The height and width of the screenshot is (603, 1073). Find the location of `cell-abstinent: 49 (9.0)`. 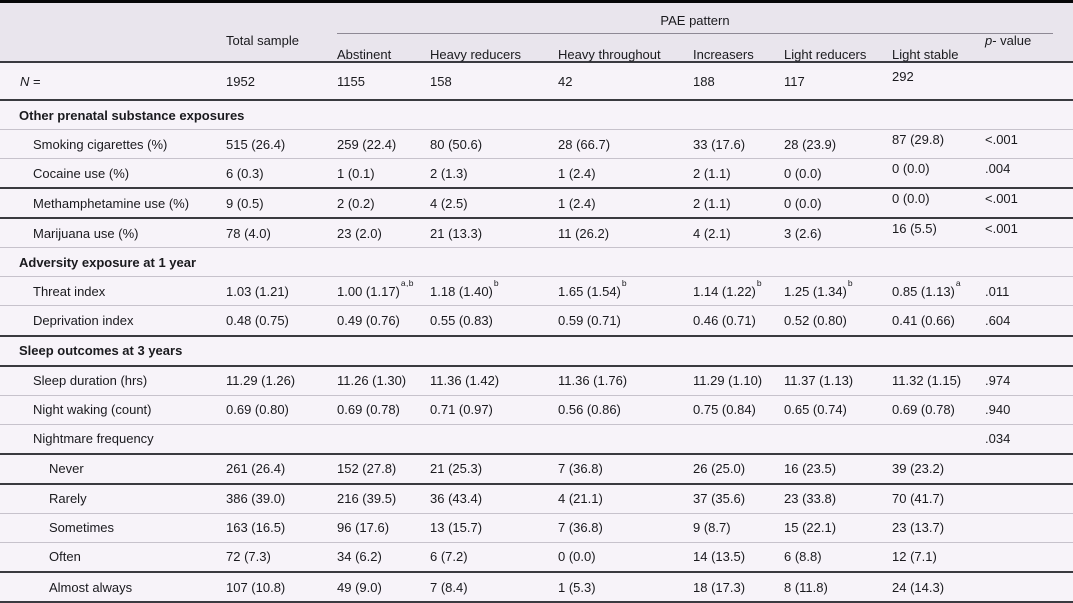

cell-abstinent: 49 (9.0) is located at coordinates (359, 587).